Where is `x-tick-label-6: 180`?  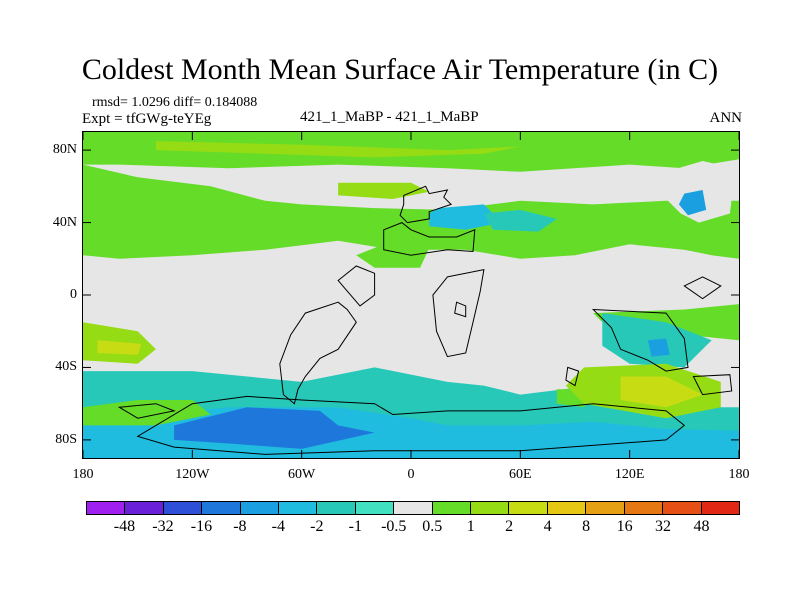 x-tick-label-6: 180 is located at coordinates (739, 474).